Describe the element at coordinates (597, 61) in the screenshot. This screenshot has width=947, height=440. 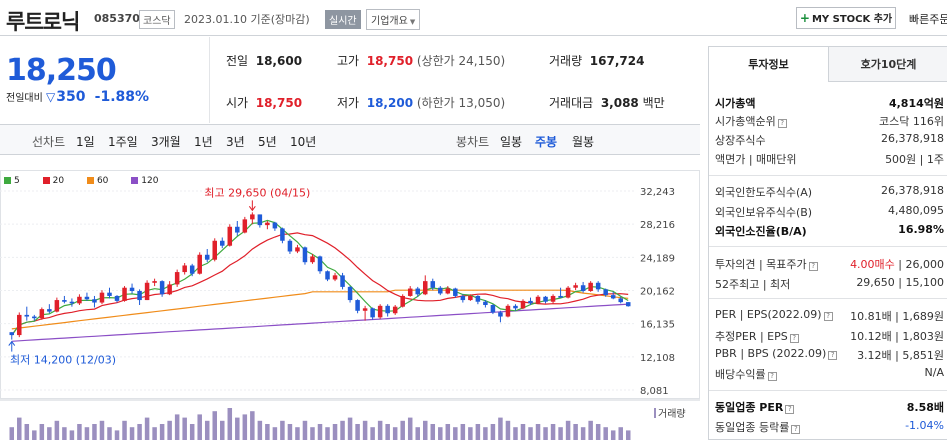
I see `volume: 거래량 167,724` at that location.